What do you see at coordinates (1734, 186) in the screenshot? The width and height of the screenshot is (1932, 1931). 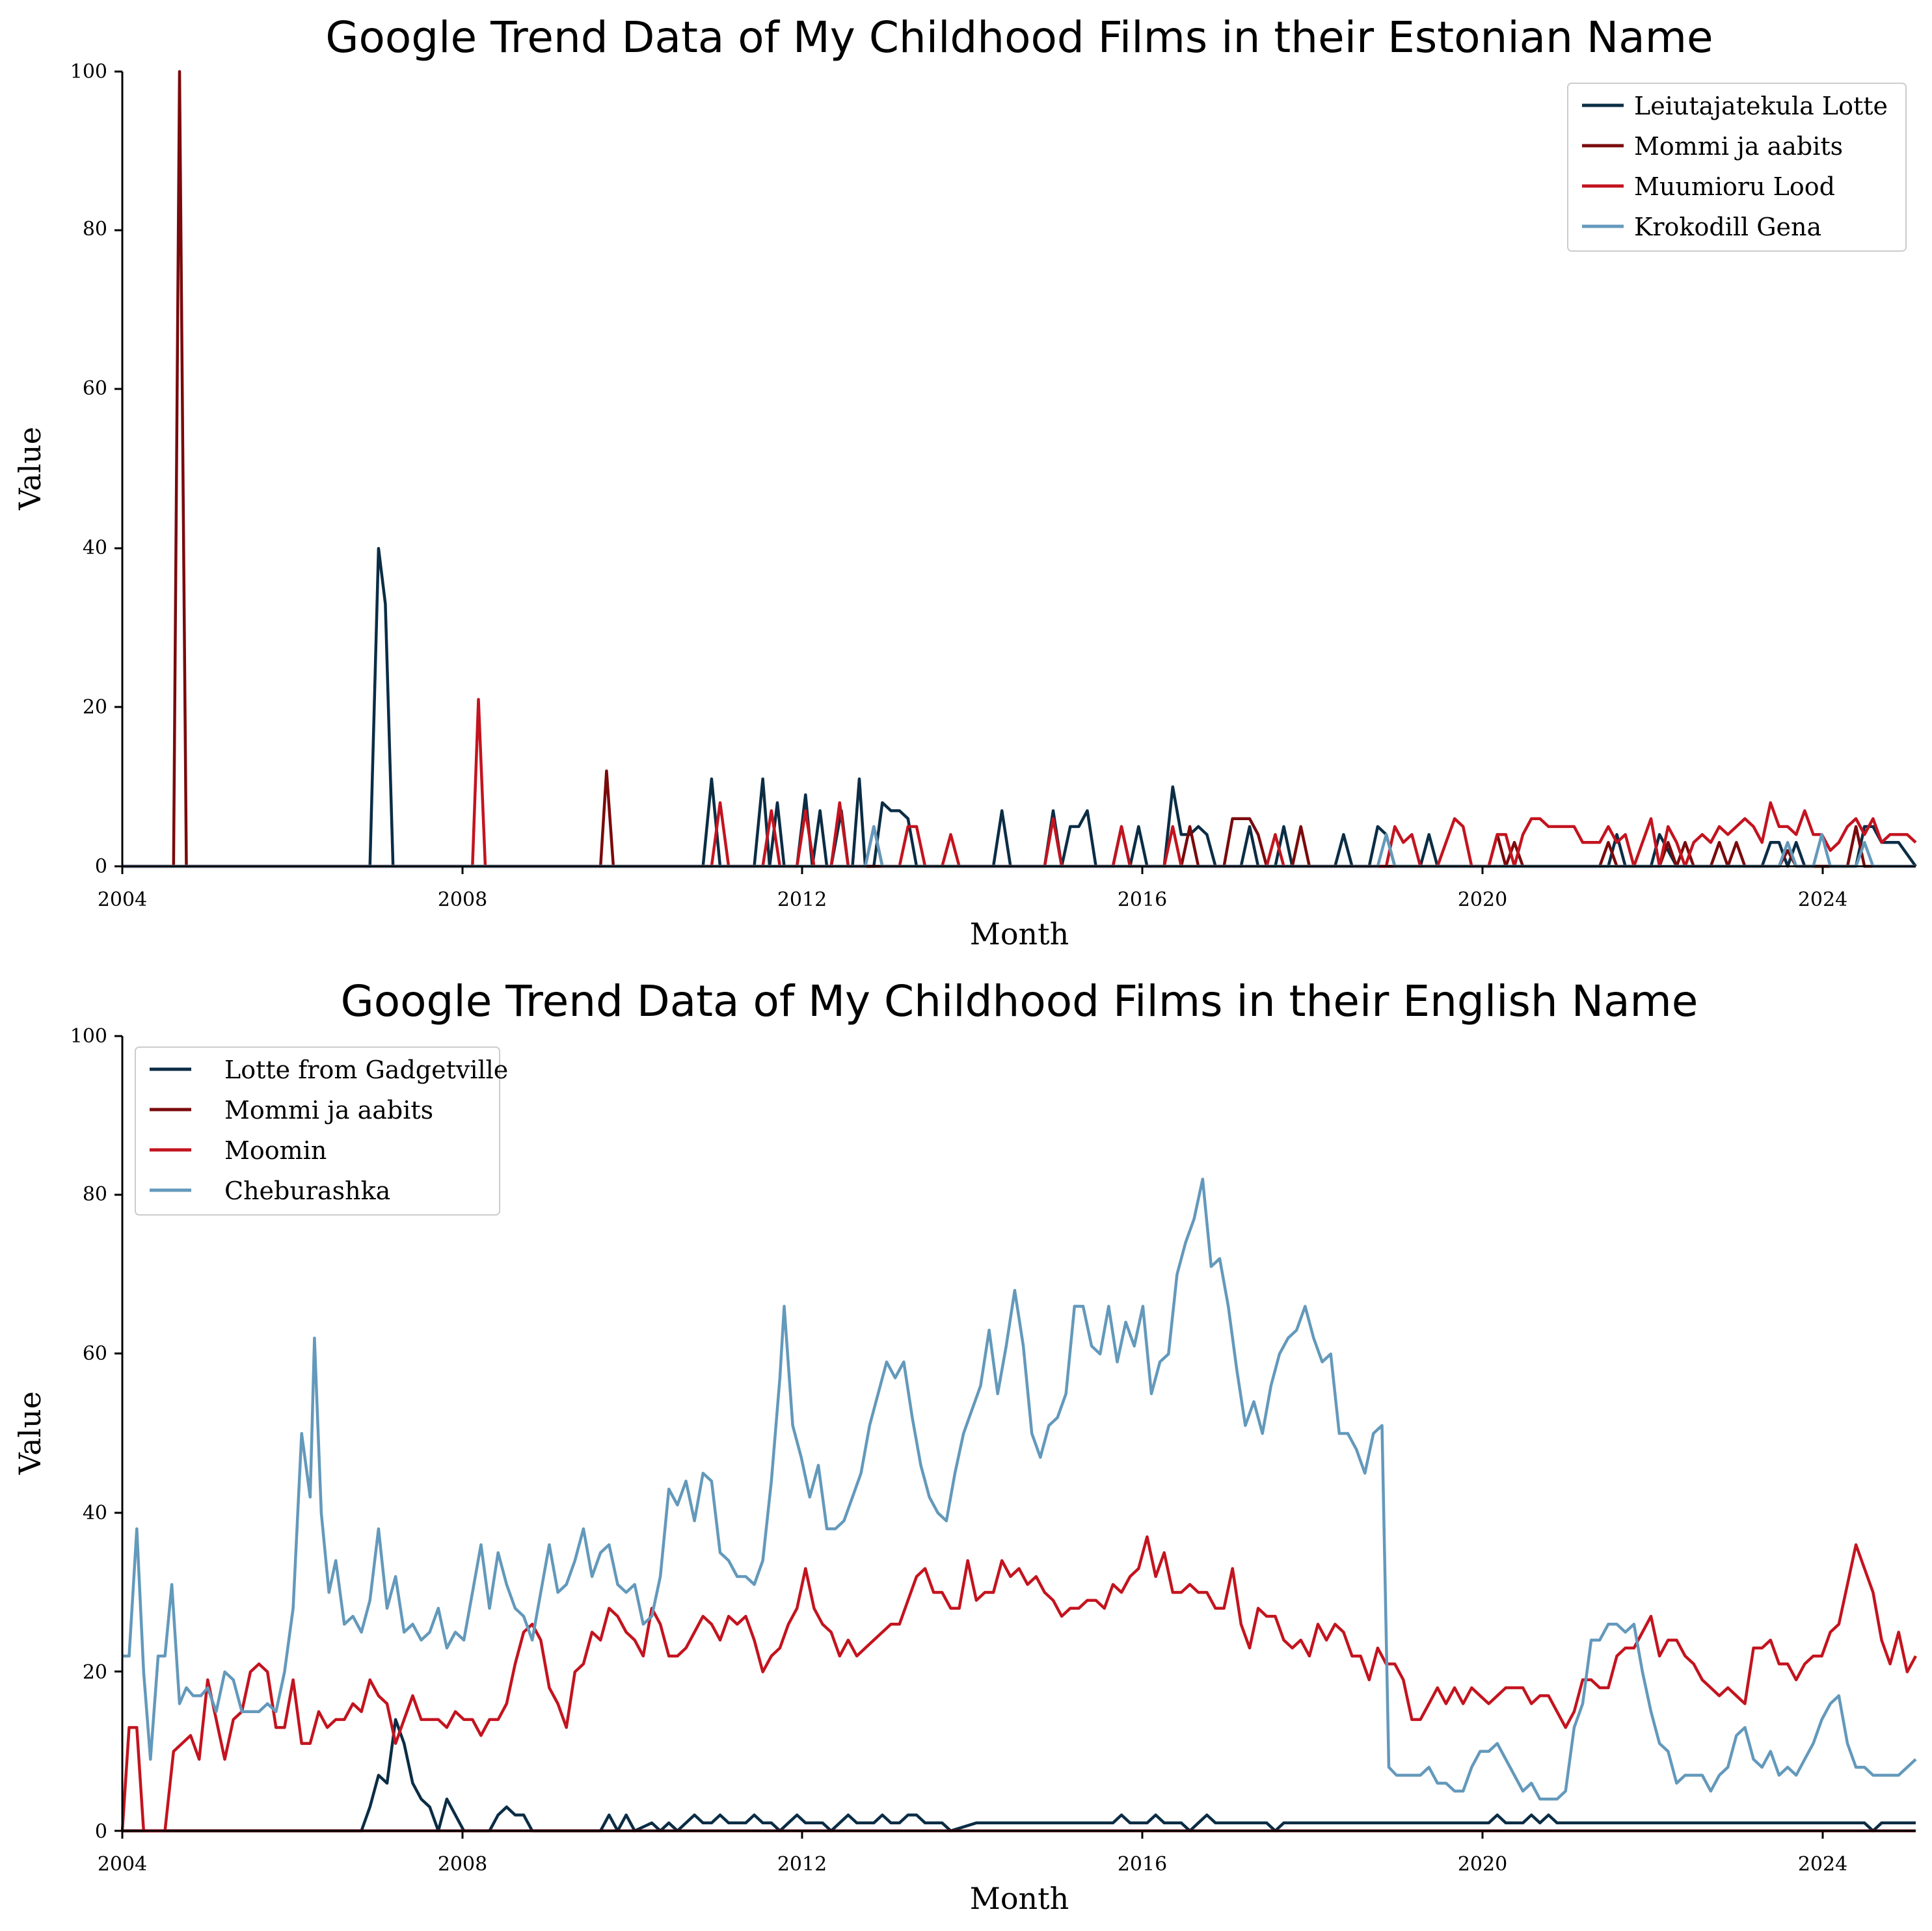 I see `legend-label: Muumioru Lood` at bounding box center [1734, 186].